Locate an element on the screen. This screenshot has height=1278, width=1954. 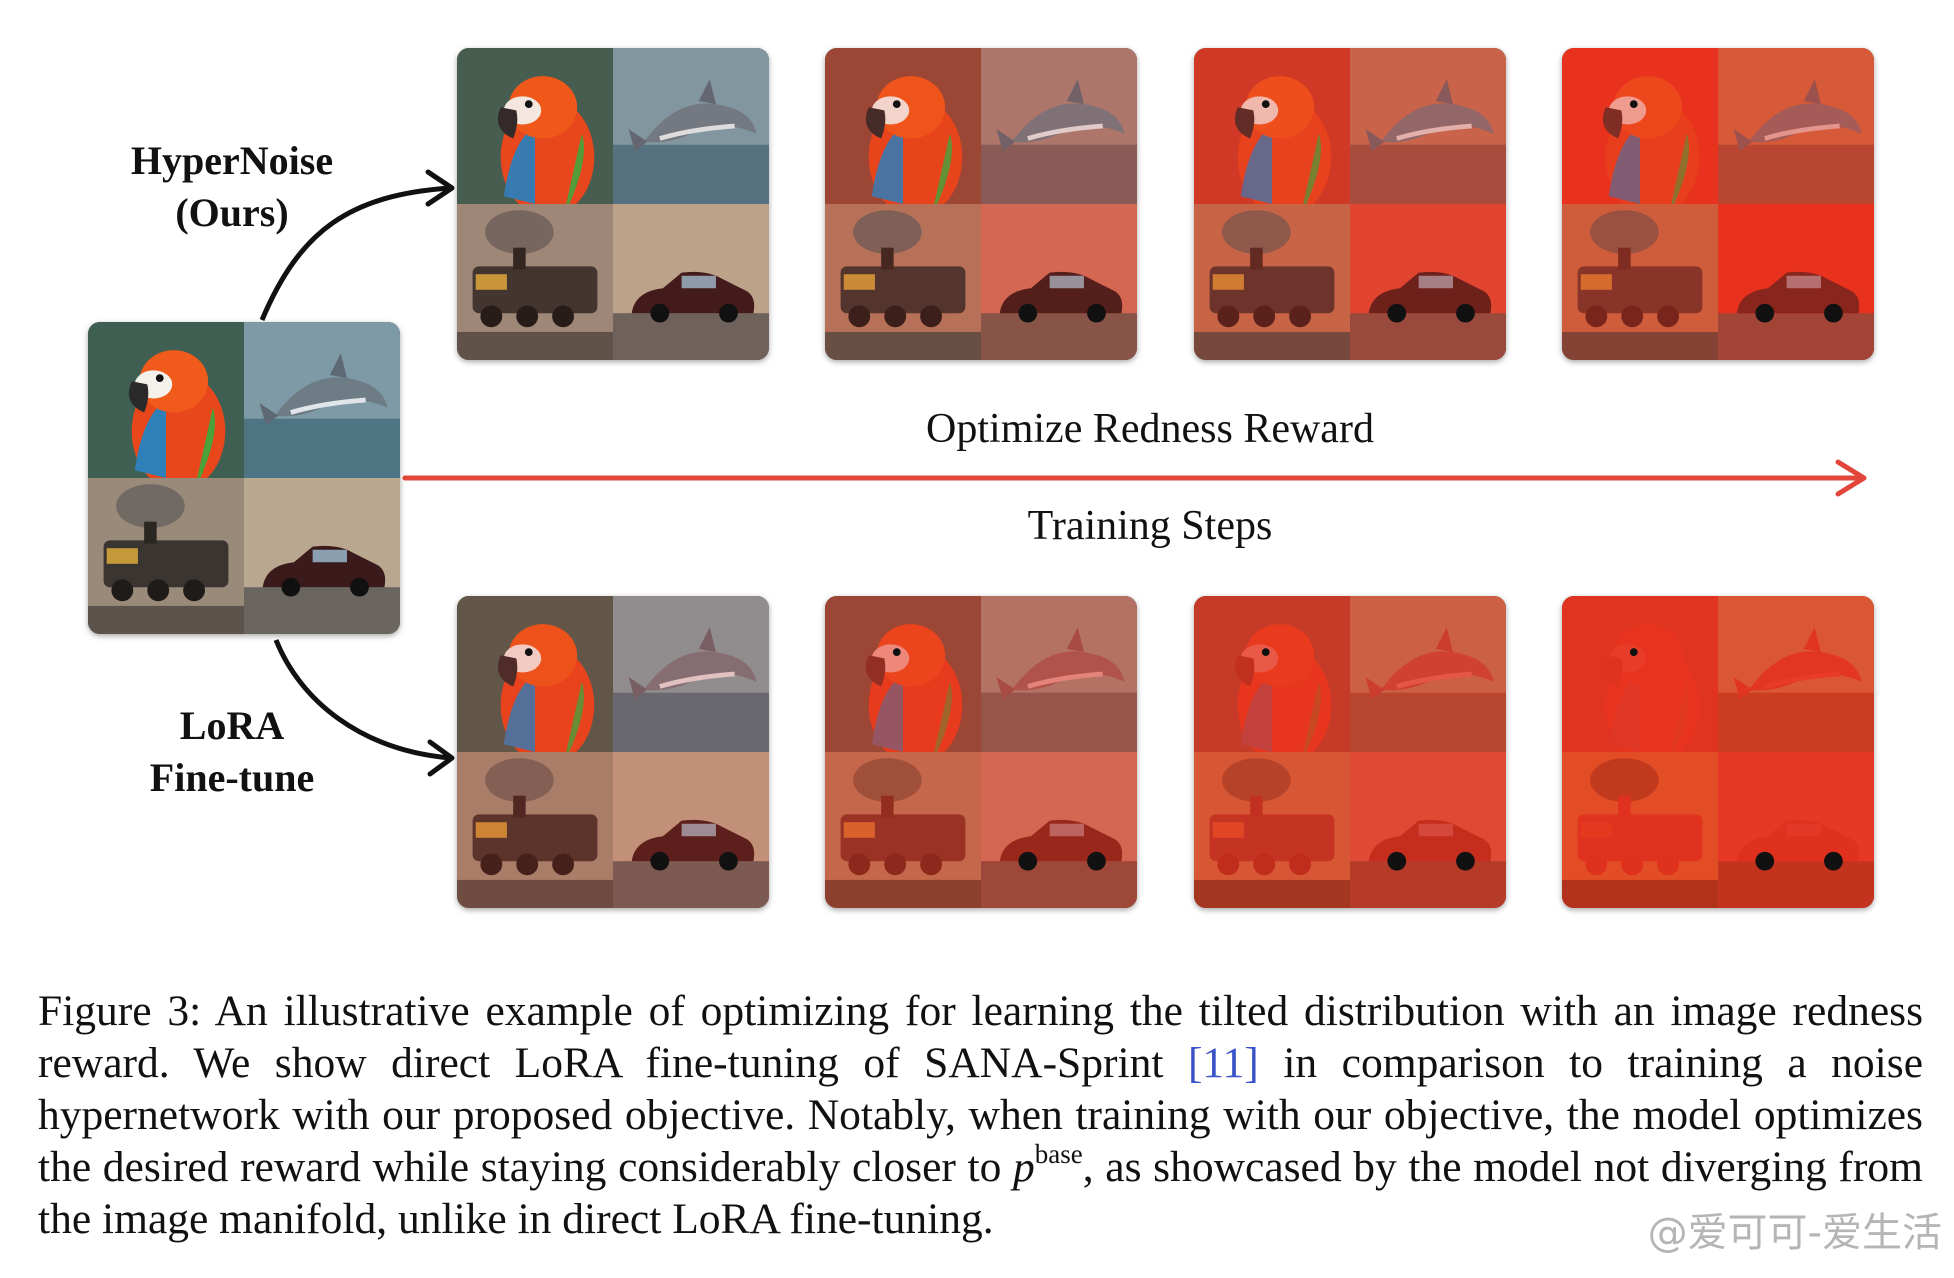
training-steps-text: Training Steps is located at coordinates (1150, 526).